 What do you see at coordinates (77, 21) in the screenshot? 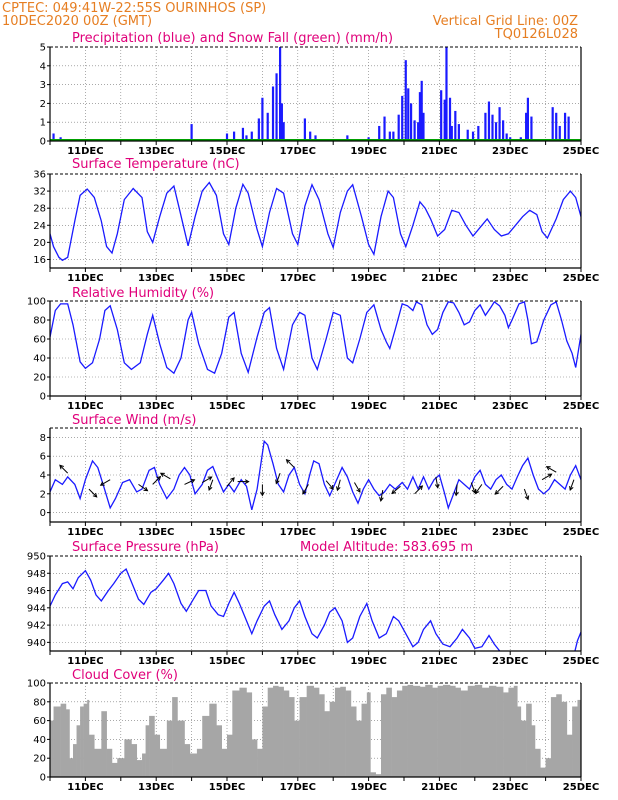
I see `header-run-time: 10DEC2020 00Z (GMT)` at bounding box center [77, 21].